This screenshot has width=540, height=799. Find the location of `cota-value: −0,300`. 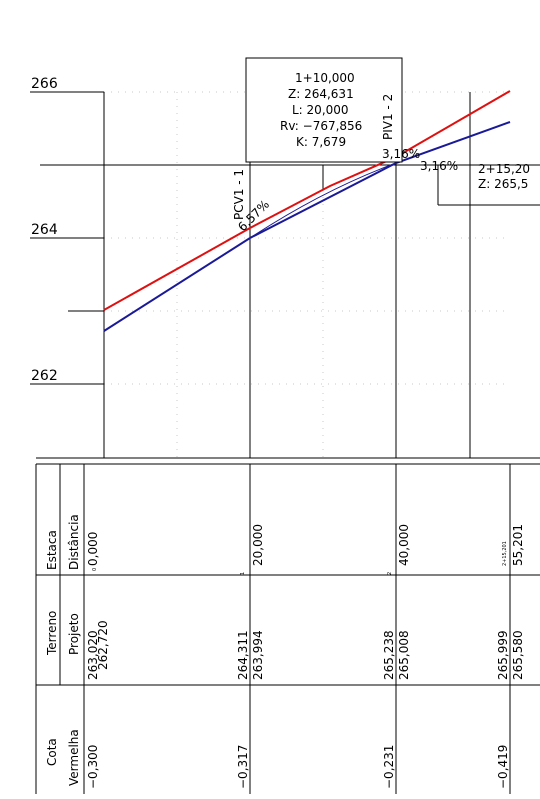

cota-value: −0,300 is located at coordinates (93, 767).